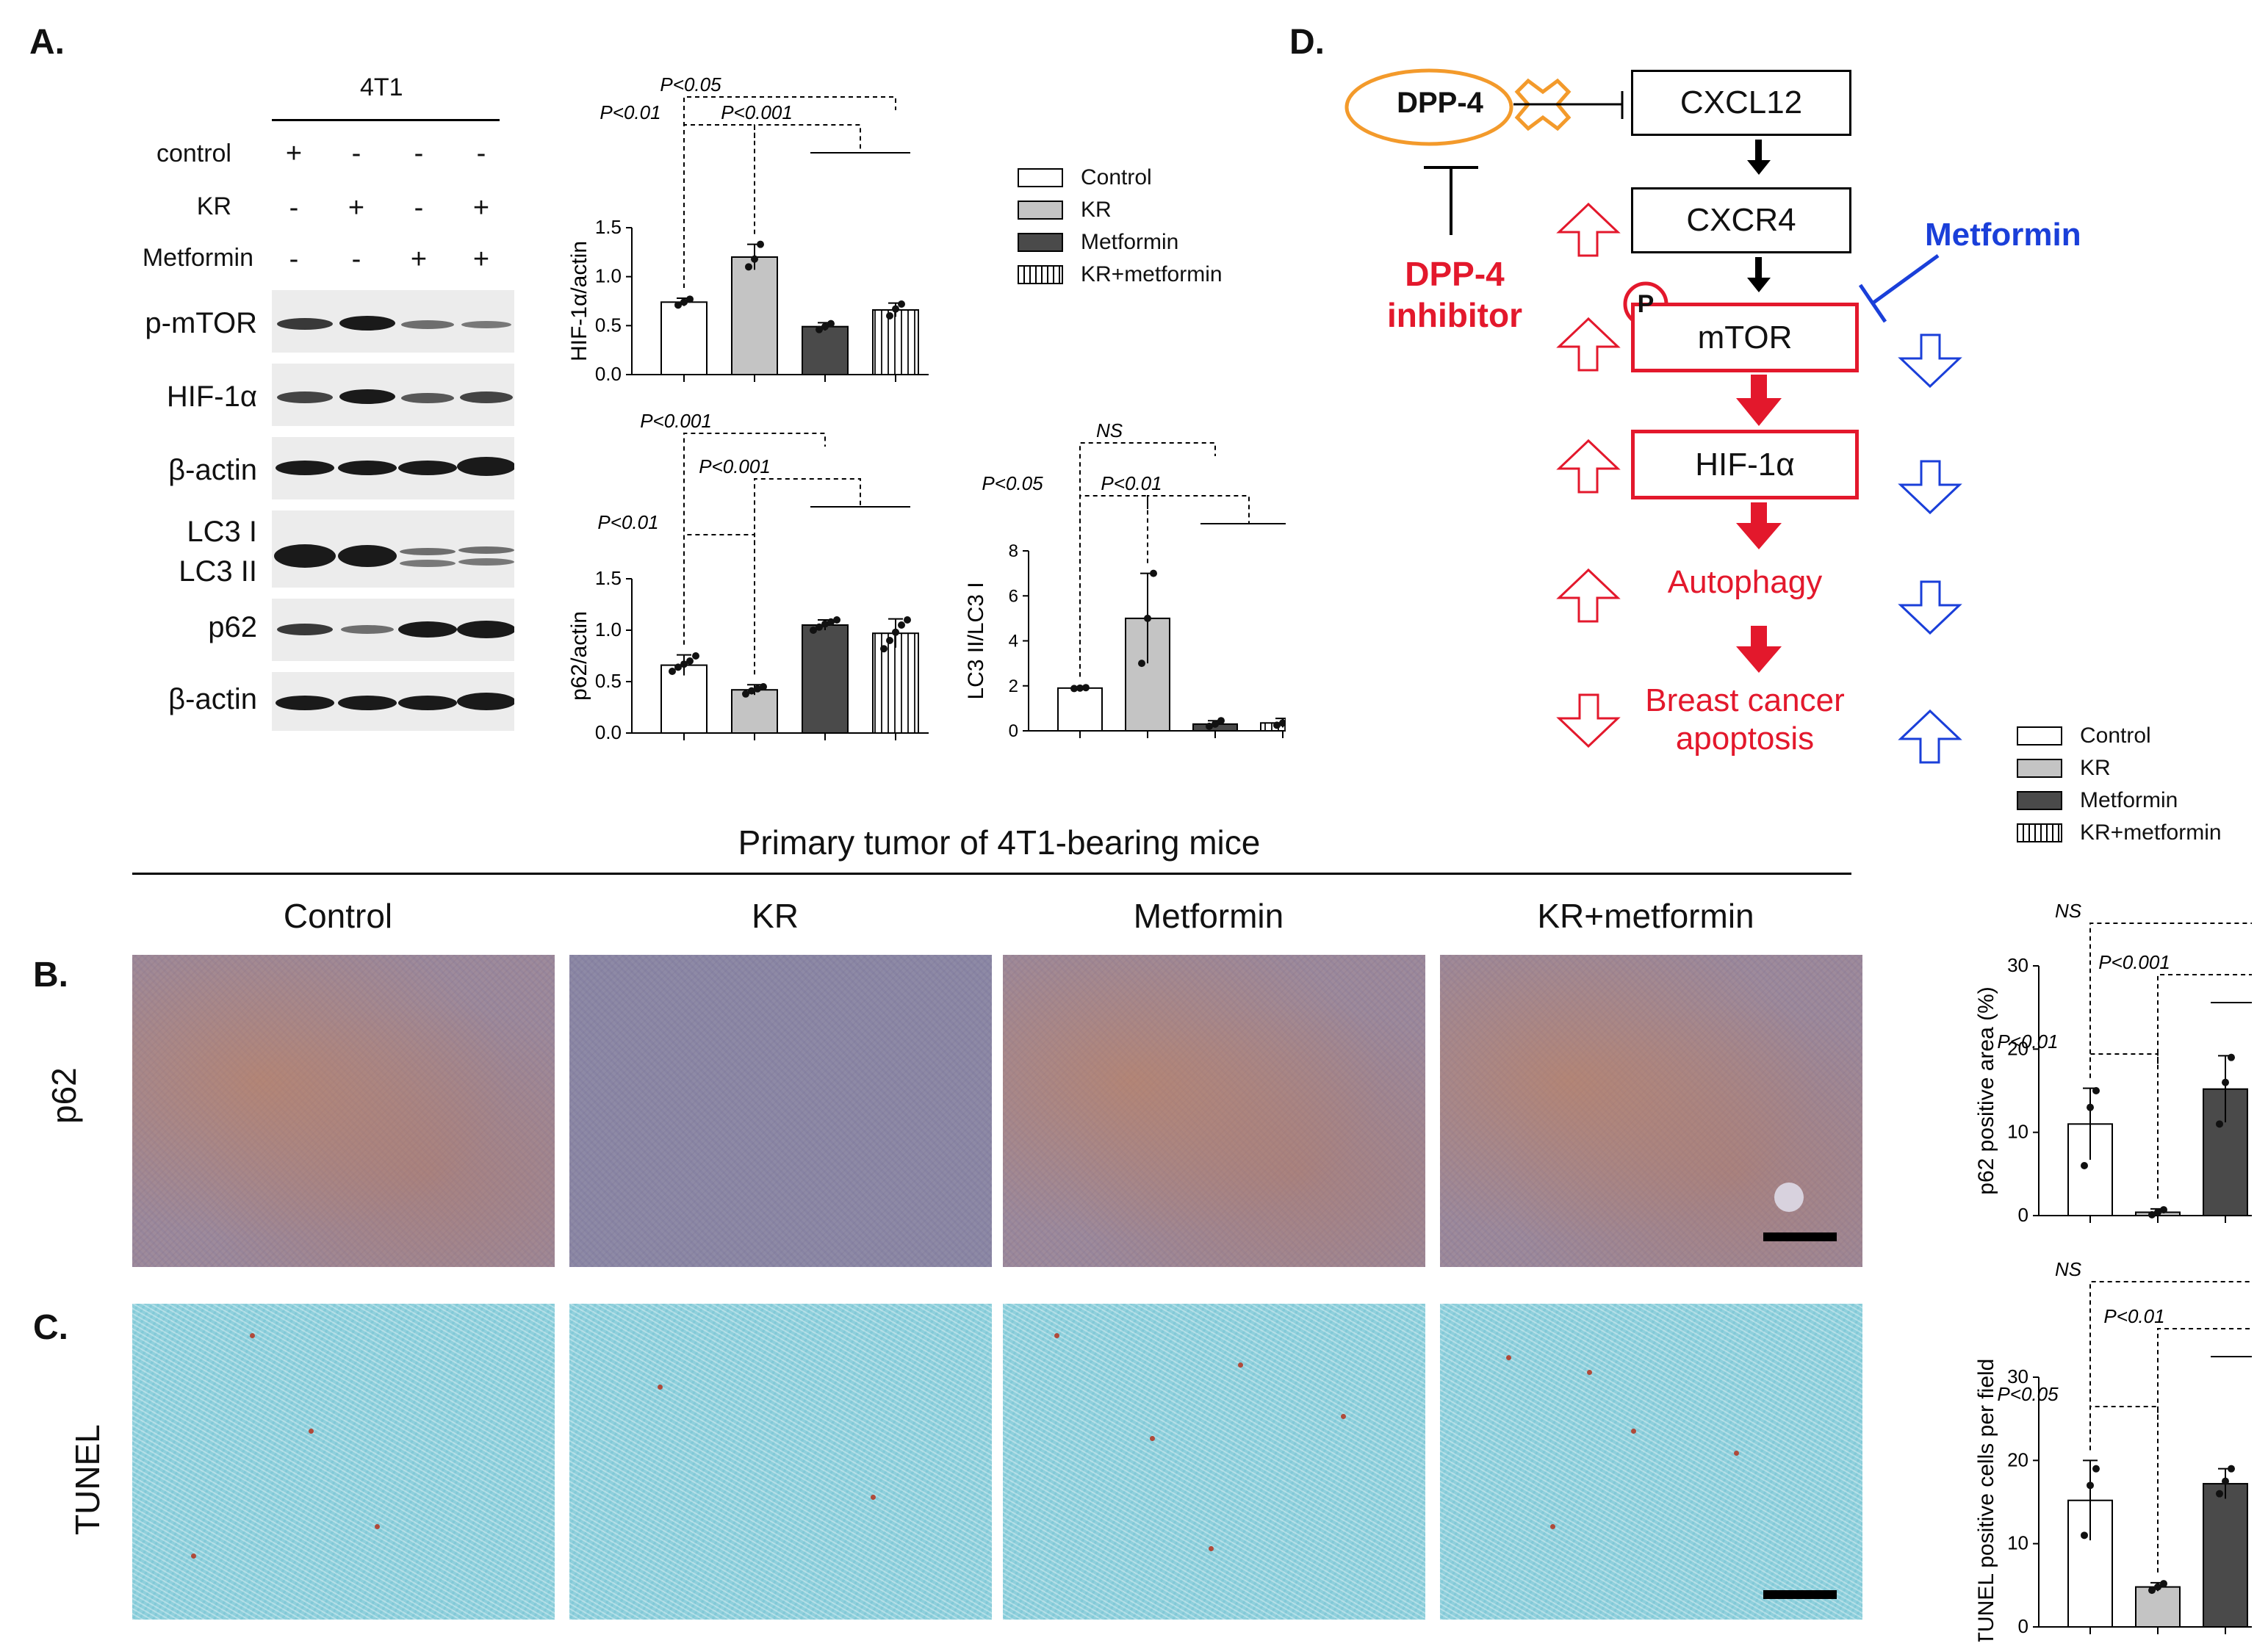 This screenshot has width=2268, height=1646. What do you see at coordinates (222, 532) in the screenshot?
I see `blot-label-lc3i: LC3 I` at bounding box center [222, 532].